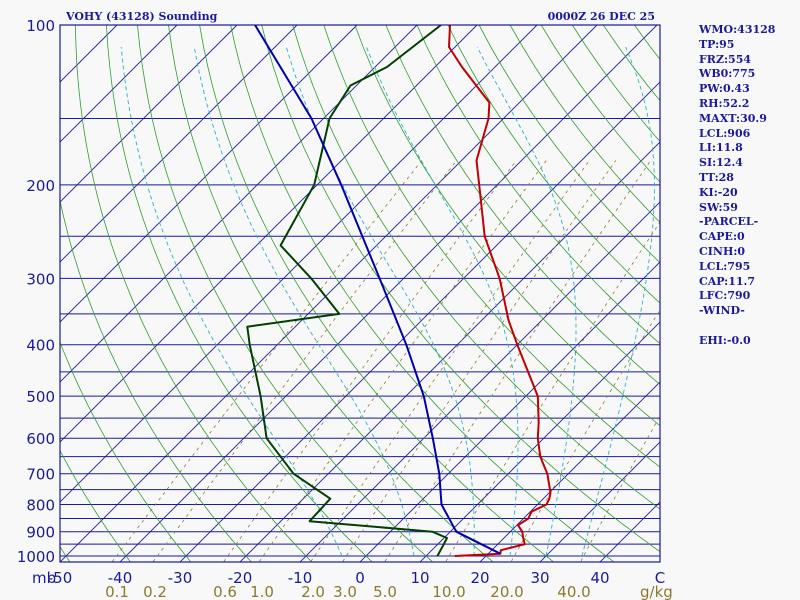 This screenshot has height=600, width=800. What do you see at coordinates (573, 591) in the screenshot?
I see `mixing-ratio-label: 40.0` at bounding box center [573, 591].